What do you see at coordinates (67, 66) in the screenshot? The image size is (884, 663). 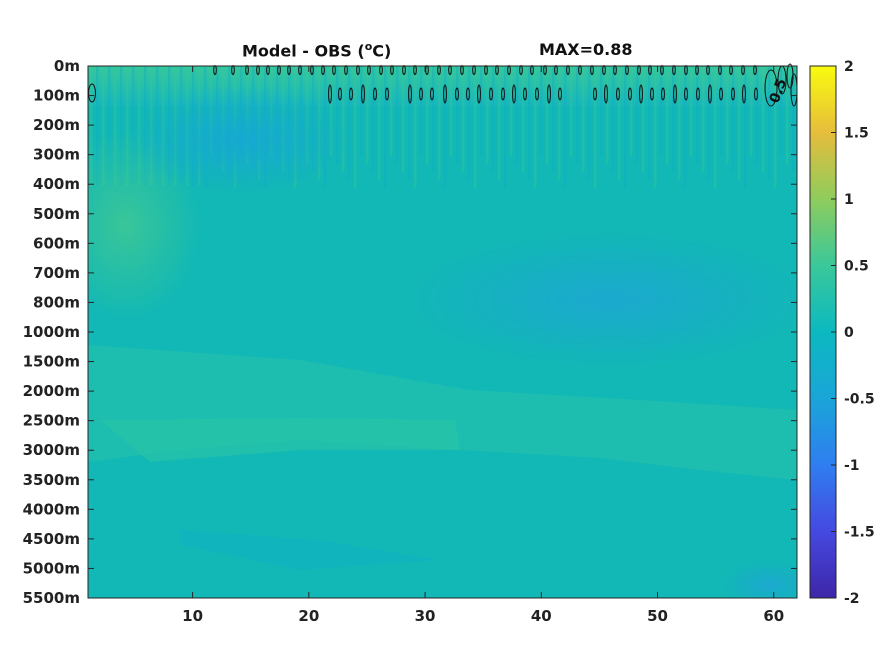 I see `y-tick-label: 0m` at bounding box center [67, 66].